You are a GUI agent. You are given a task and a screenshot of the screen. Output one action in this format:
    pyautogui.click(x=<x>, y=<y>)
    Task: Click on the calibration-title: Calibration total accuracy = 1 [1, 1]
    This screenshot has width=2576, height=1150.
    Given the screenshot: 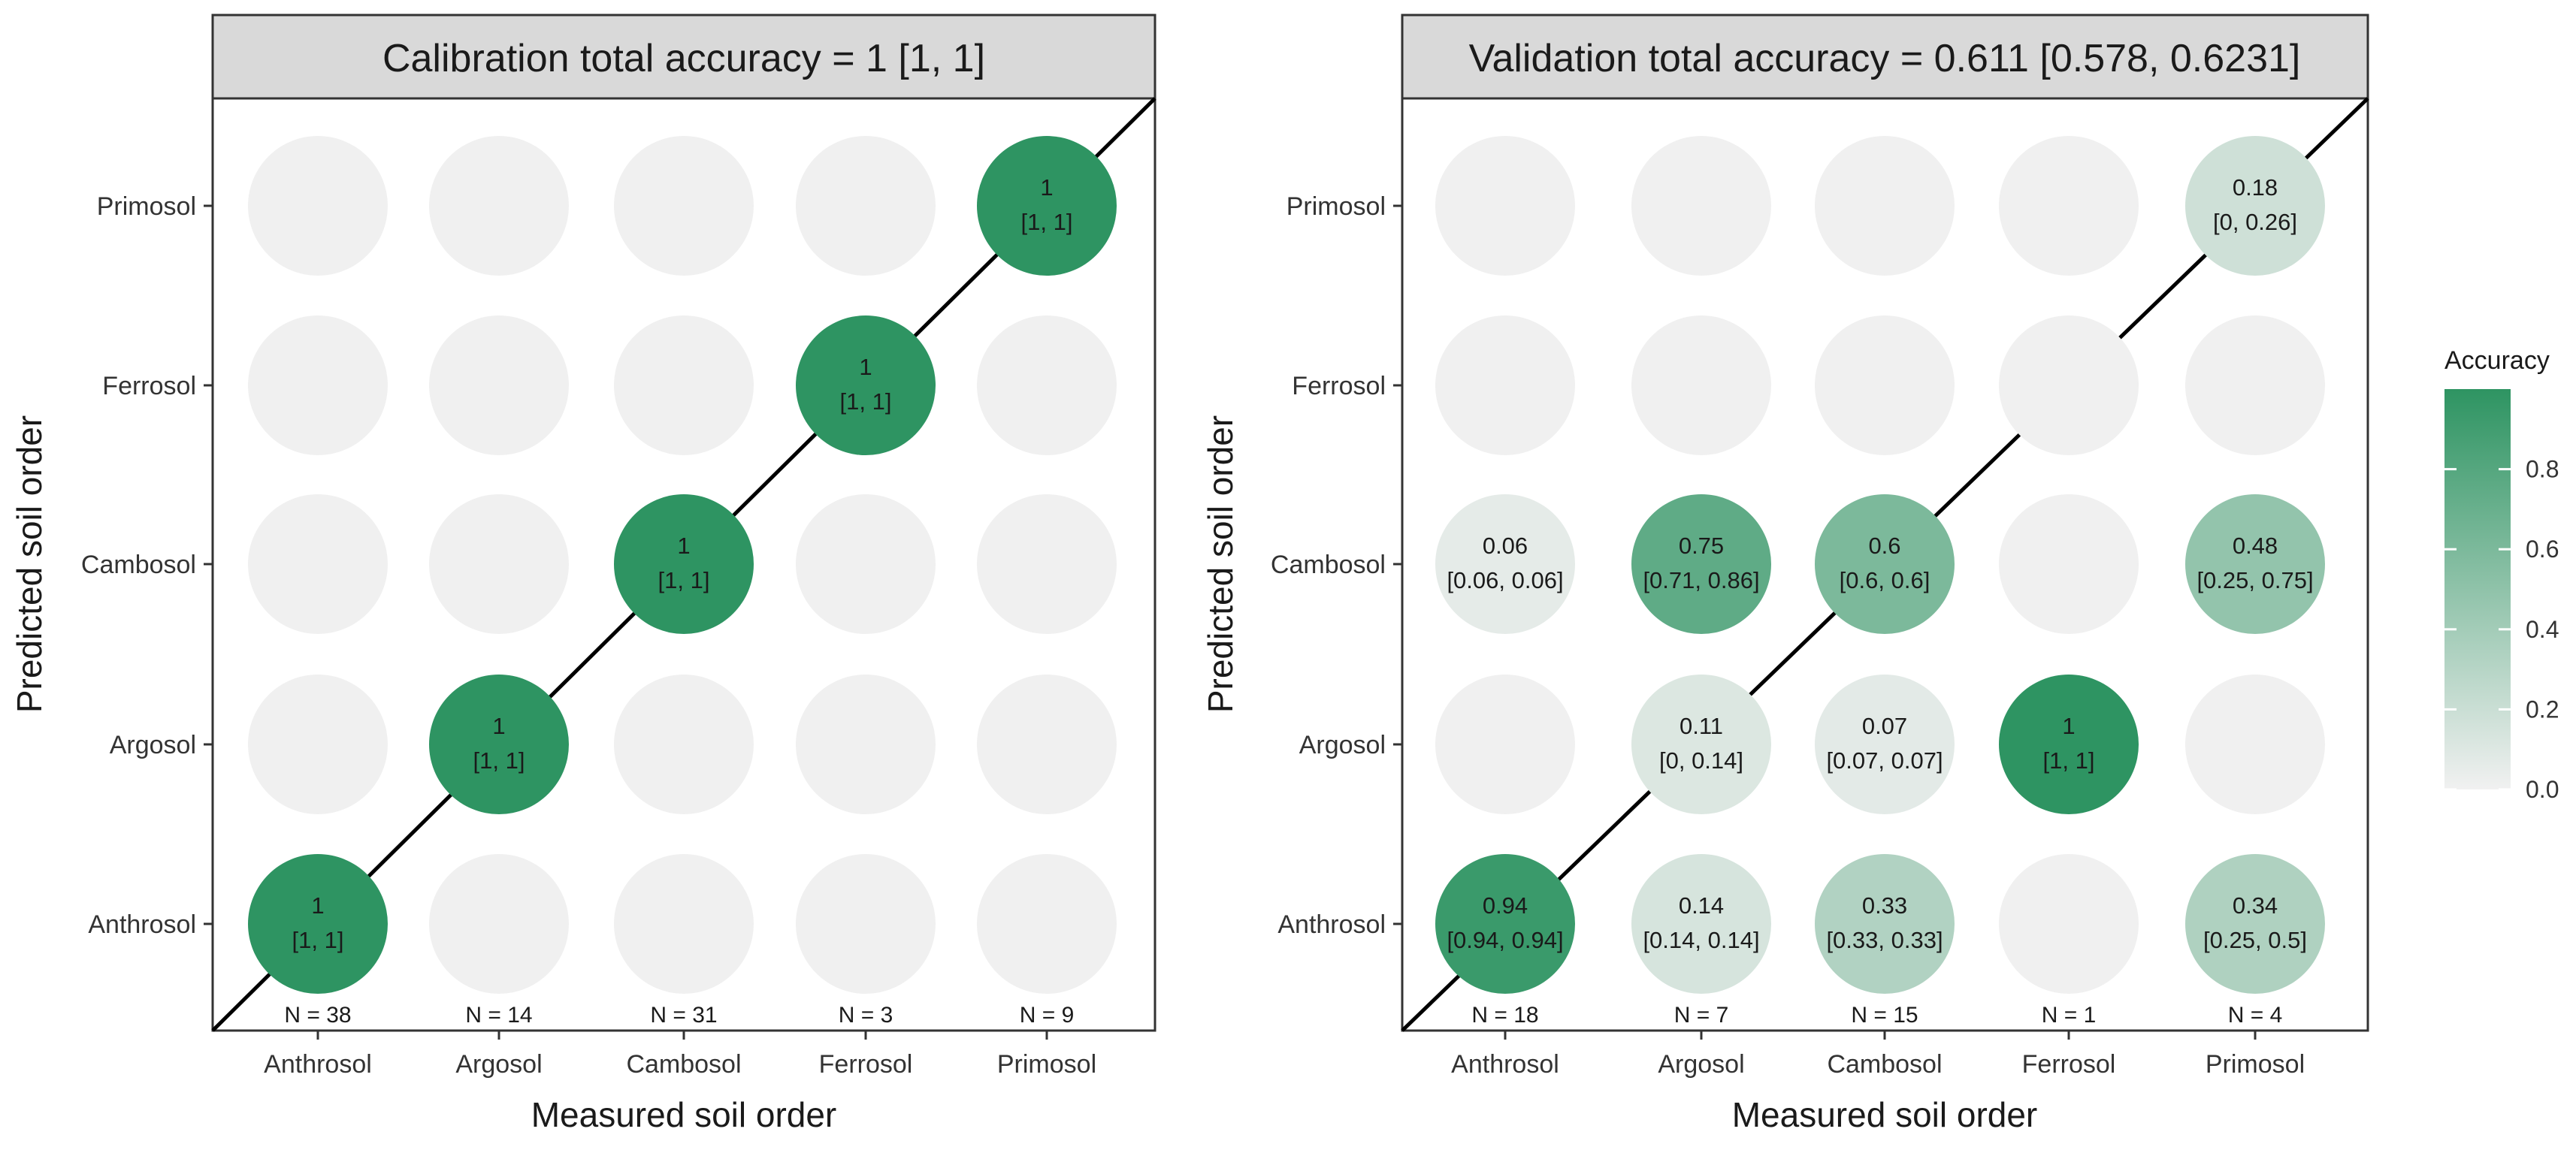 What is the action you would take?
    pyautogui.click(x=683, y=59)
    